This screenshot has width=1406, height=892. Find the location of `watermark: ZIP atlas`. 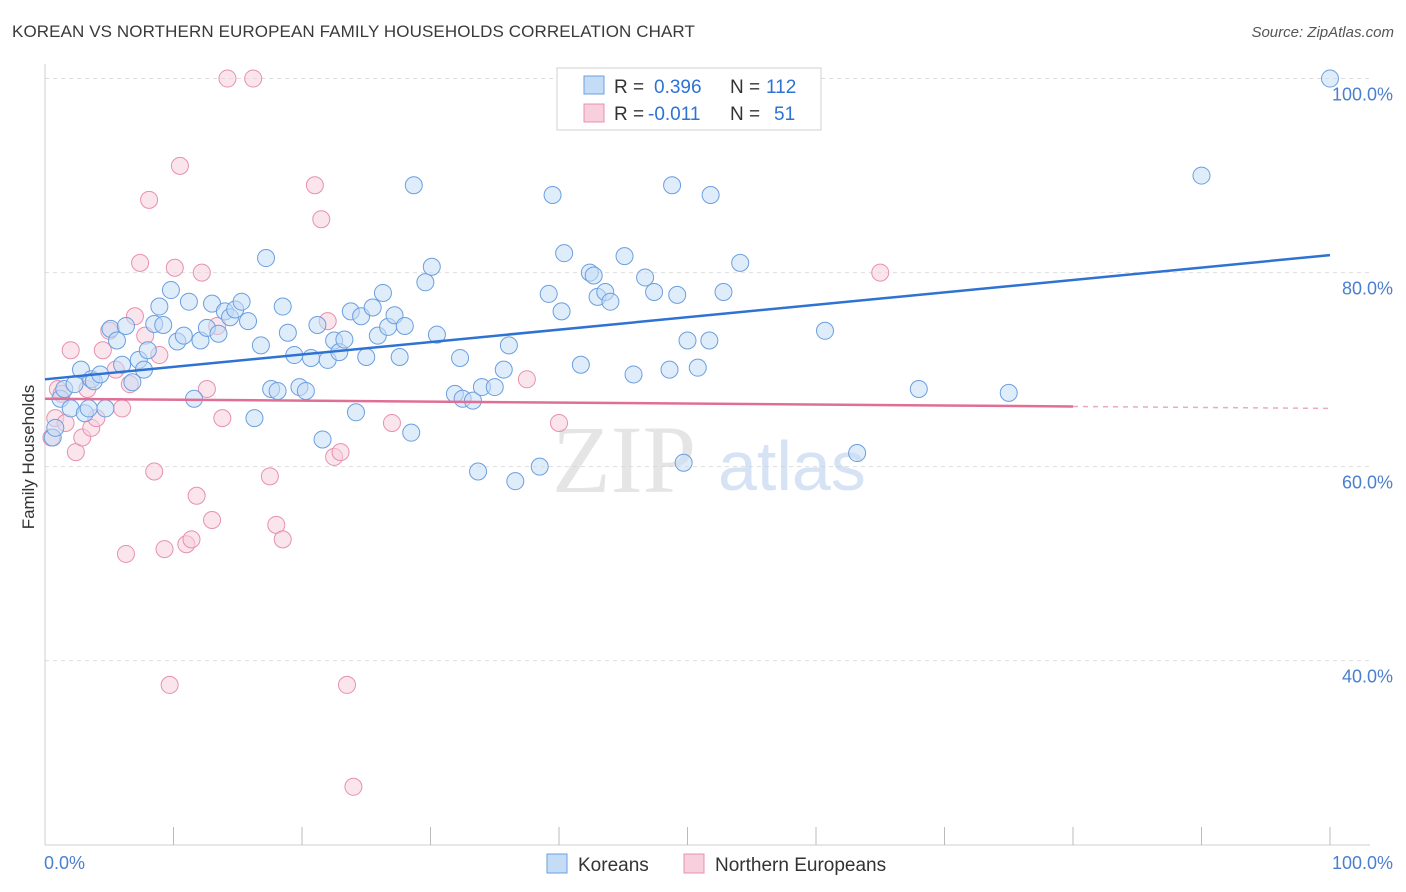

watermark: ZIP atlas is located at coordinates (709, 459).